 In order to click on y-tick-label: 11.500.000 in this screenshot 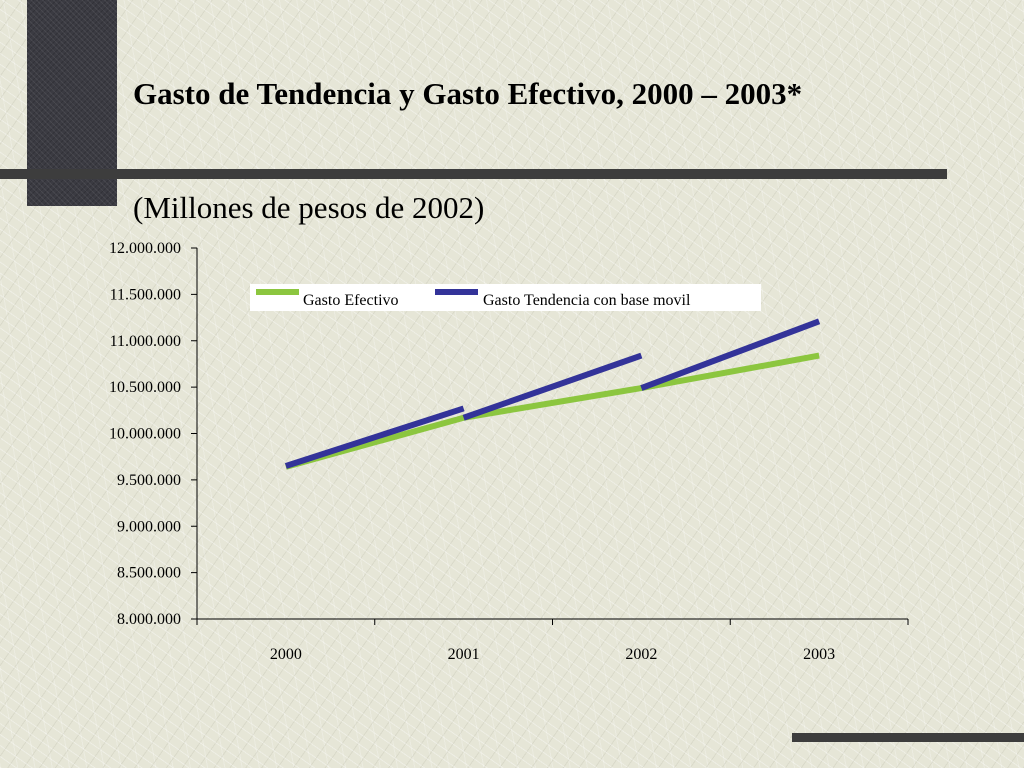, I will do `click(145, 294)`.